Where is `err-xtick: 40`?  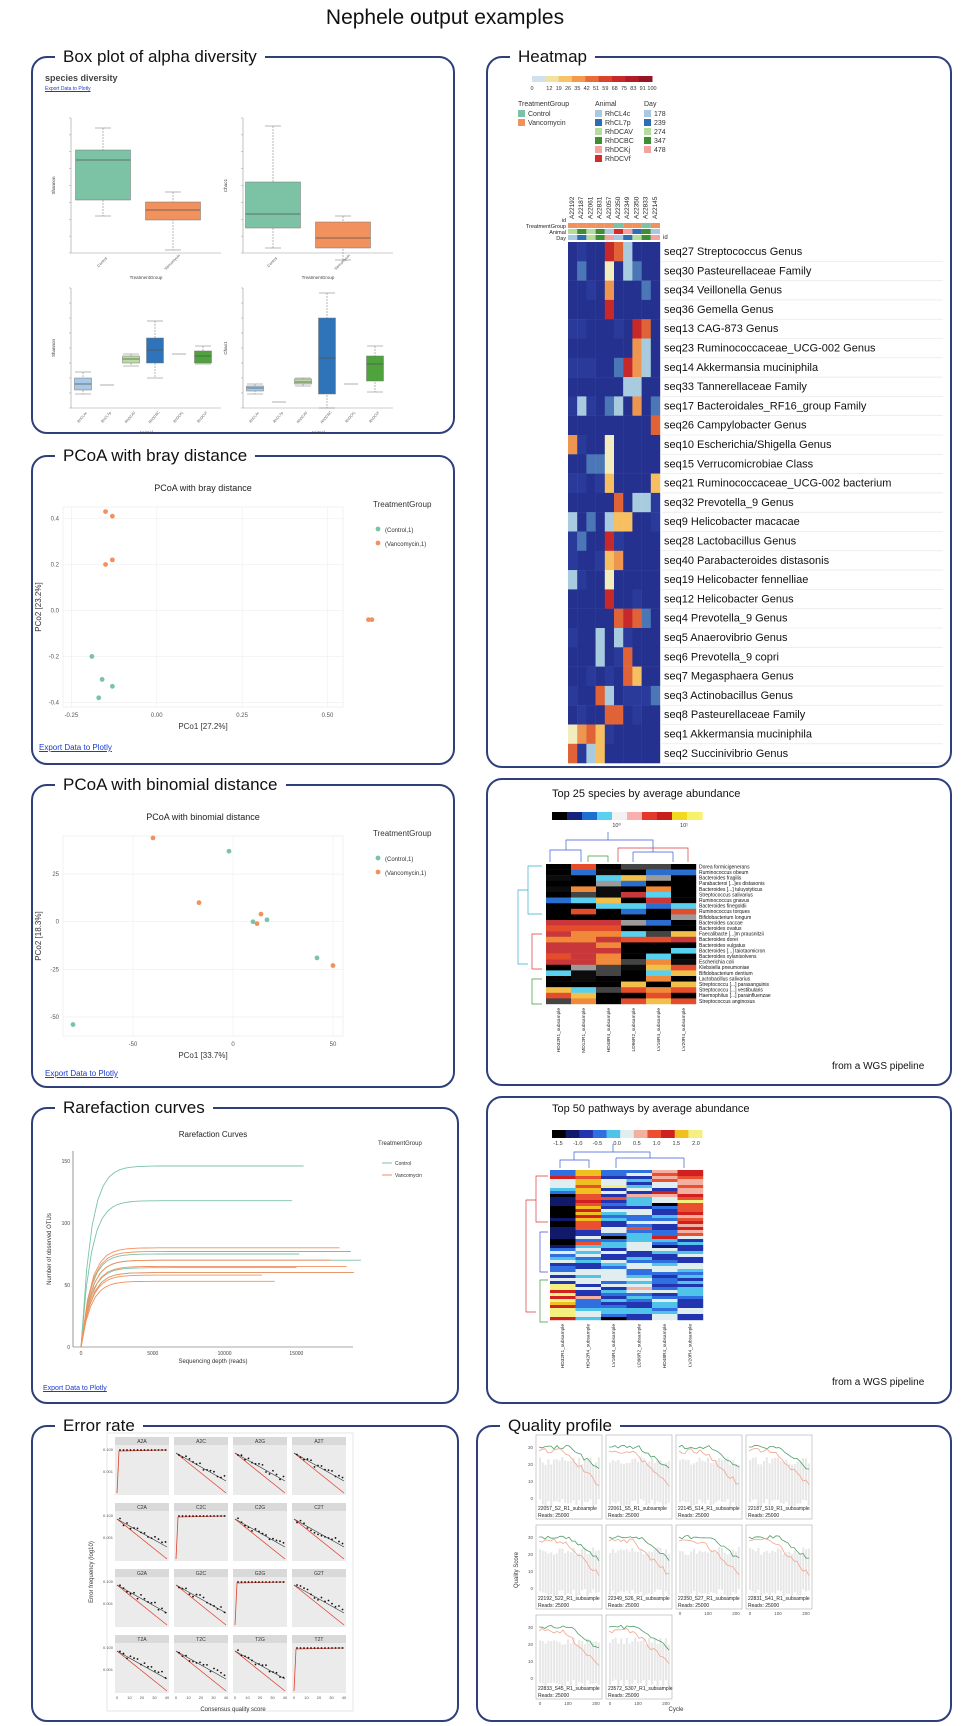
err-xtick: 40 is located at coordinates (285, 1697).